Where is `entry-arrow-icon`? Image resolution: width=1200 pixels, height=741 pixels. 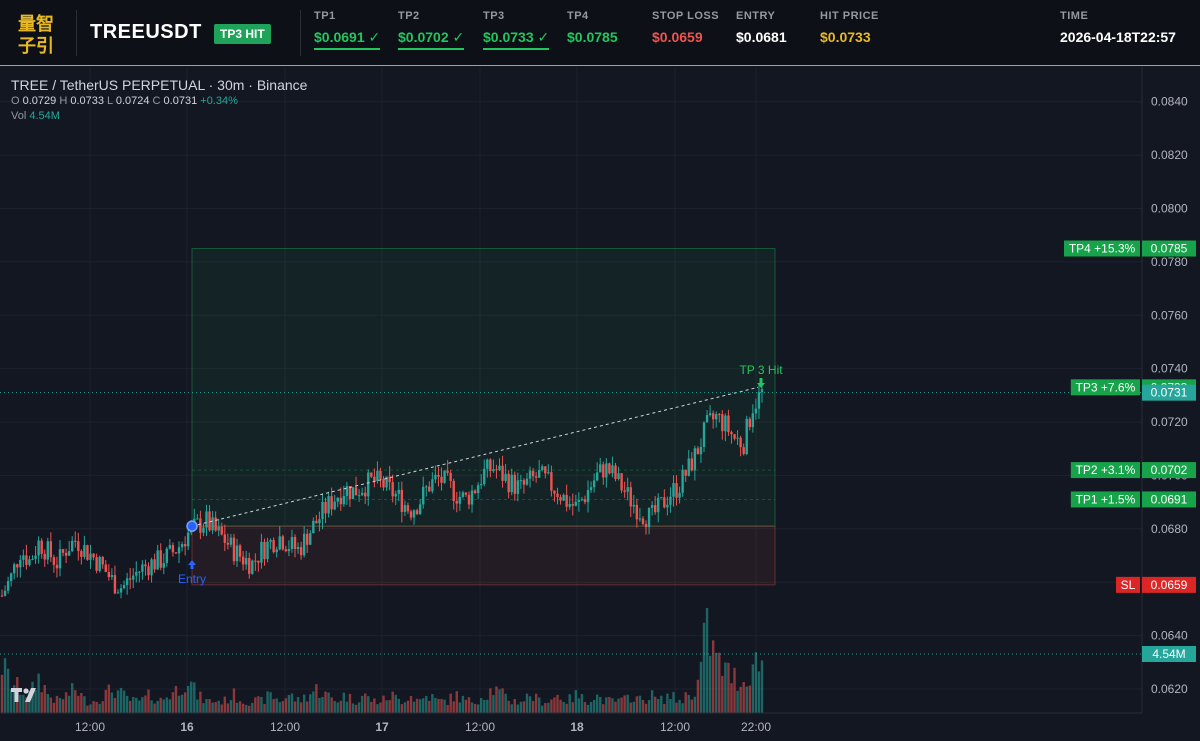 entry-arrow-icon is located at coordinates (192, 564).